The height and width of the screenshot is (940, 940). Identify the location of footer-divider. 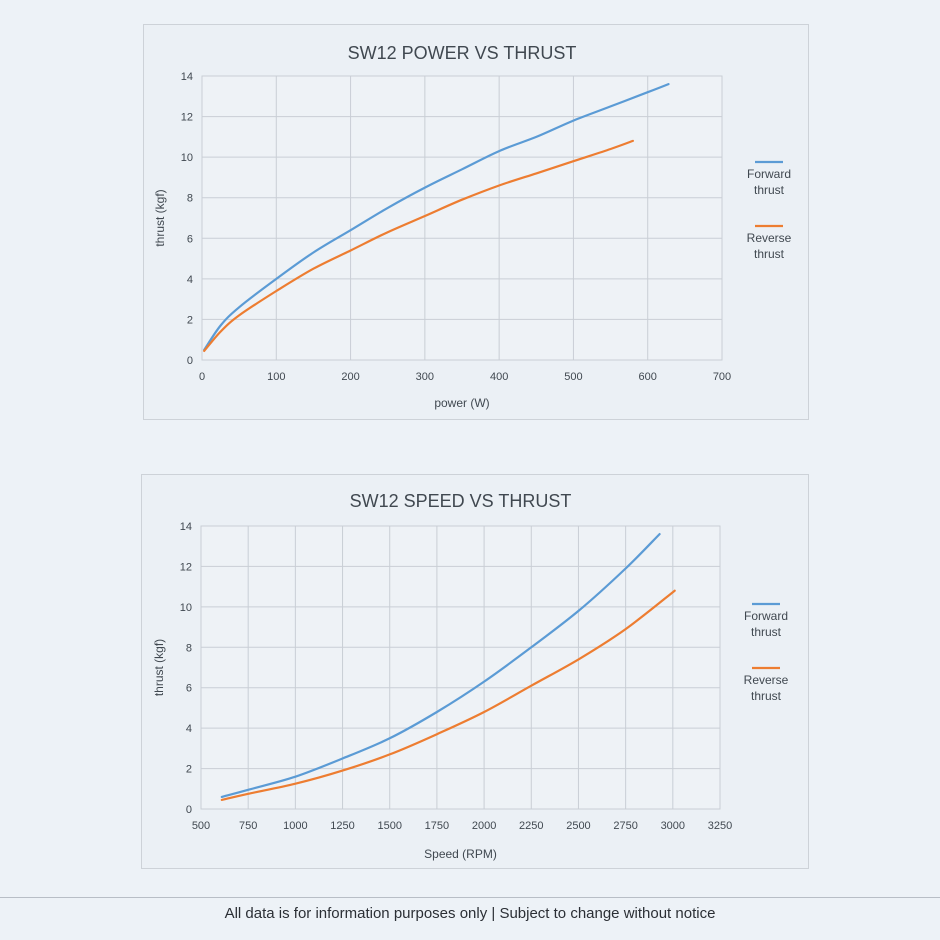
(470, 897).